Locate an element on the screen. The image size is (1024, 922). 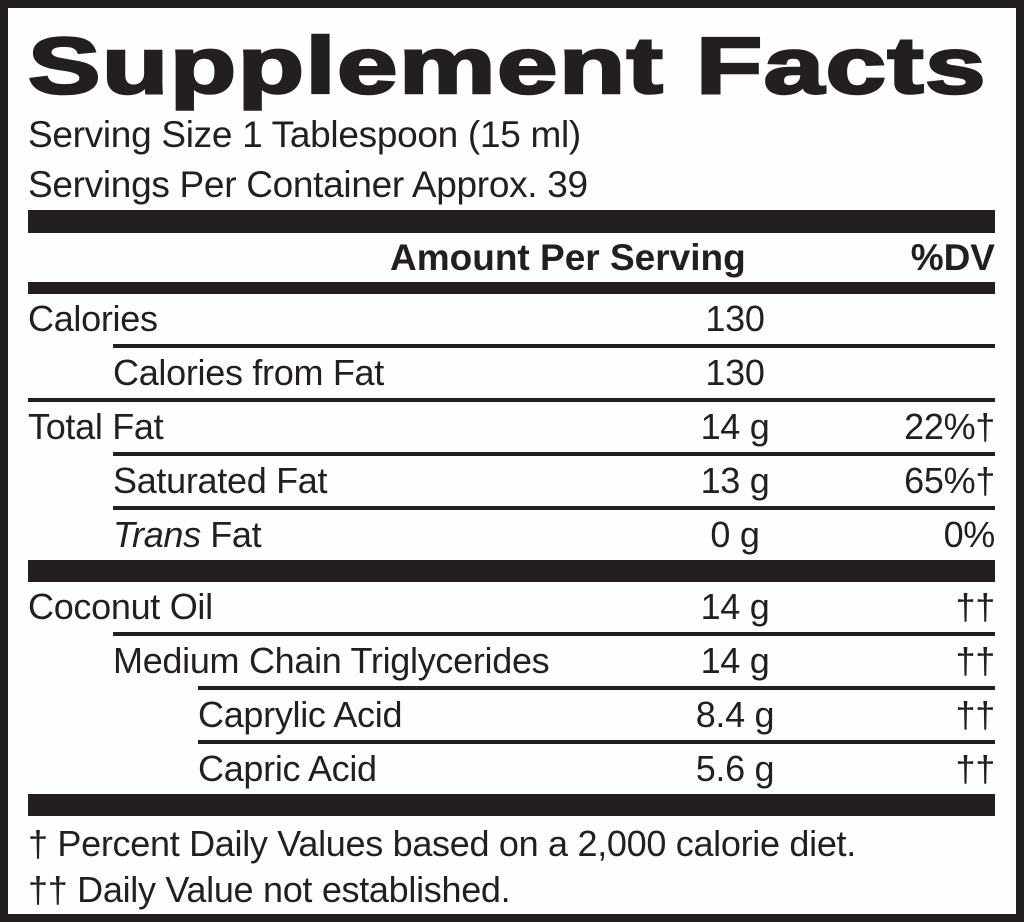
table-row-medium-chain-triglycerides: Medium Chain Triglycerides 14 g †† is located at coordinates (511, 661).